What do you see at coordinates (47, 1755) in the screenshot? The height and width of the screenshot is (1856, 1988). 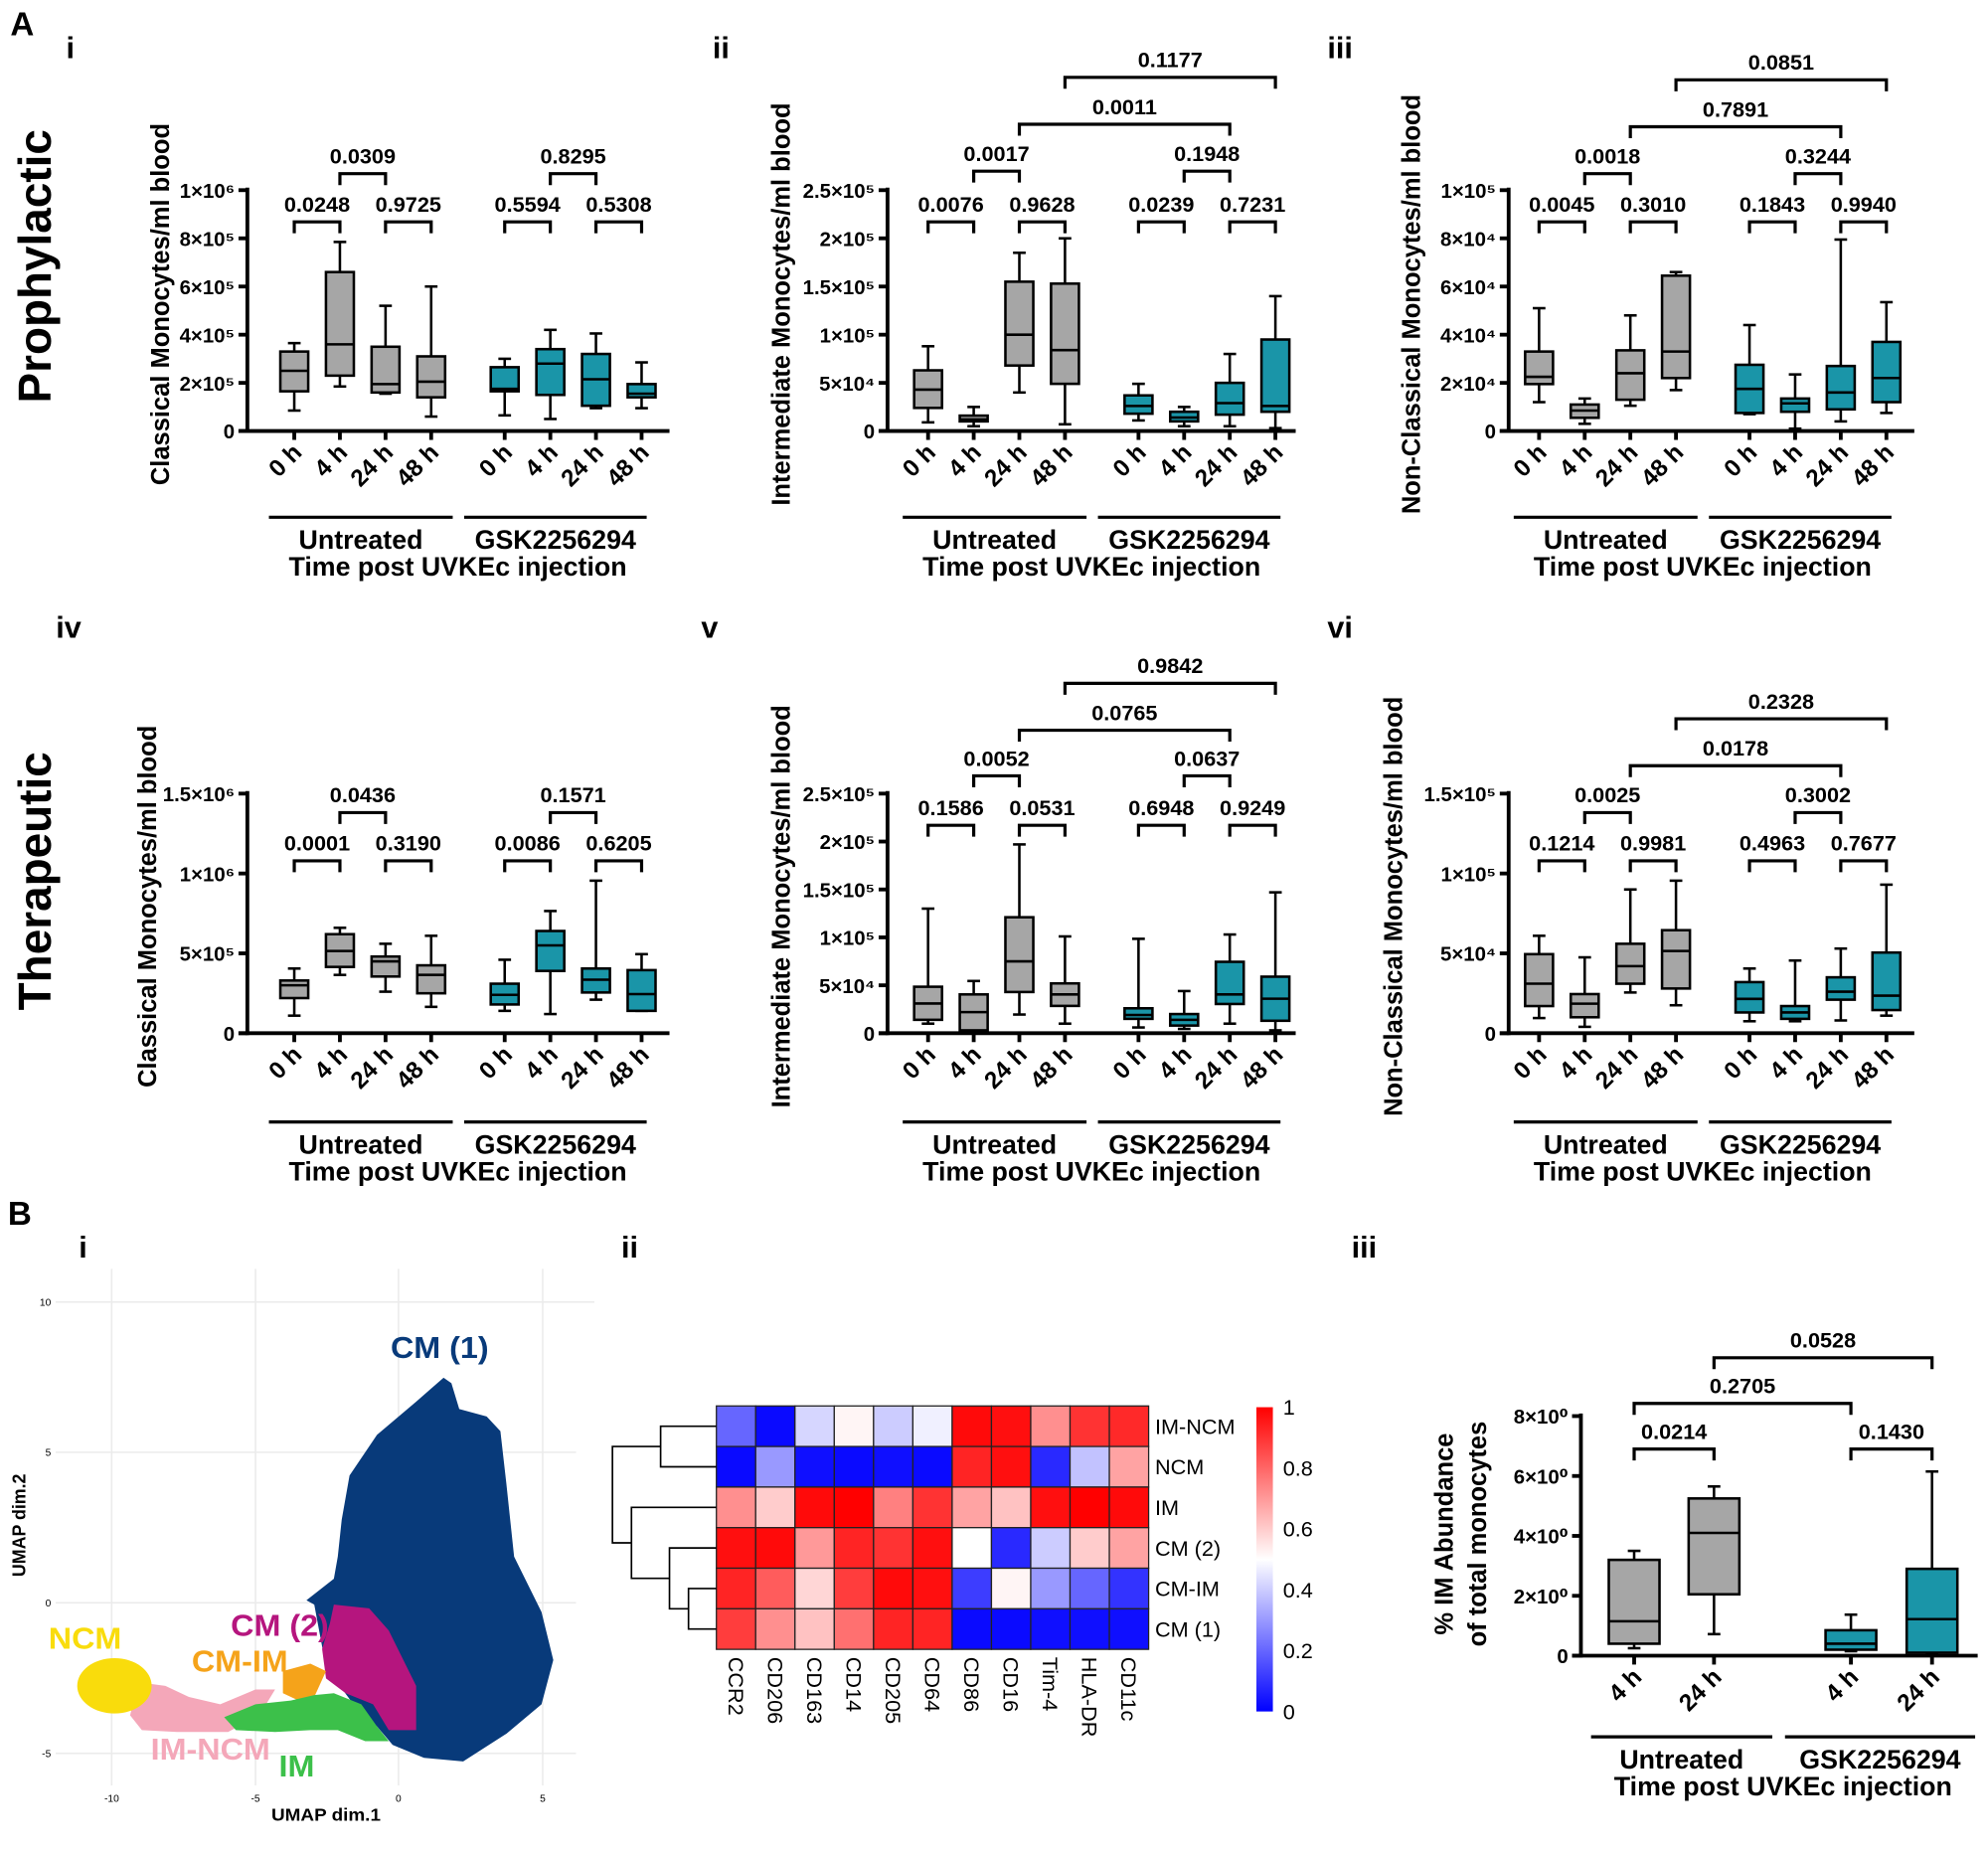 I see `umap-ytick: -5` at bounding box center [47, 1755].